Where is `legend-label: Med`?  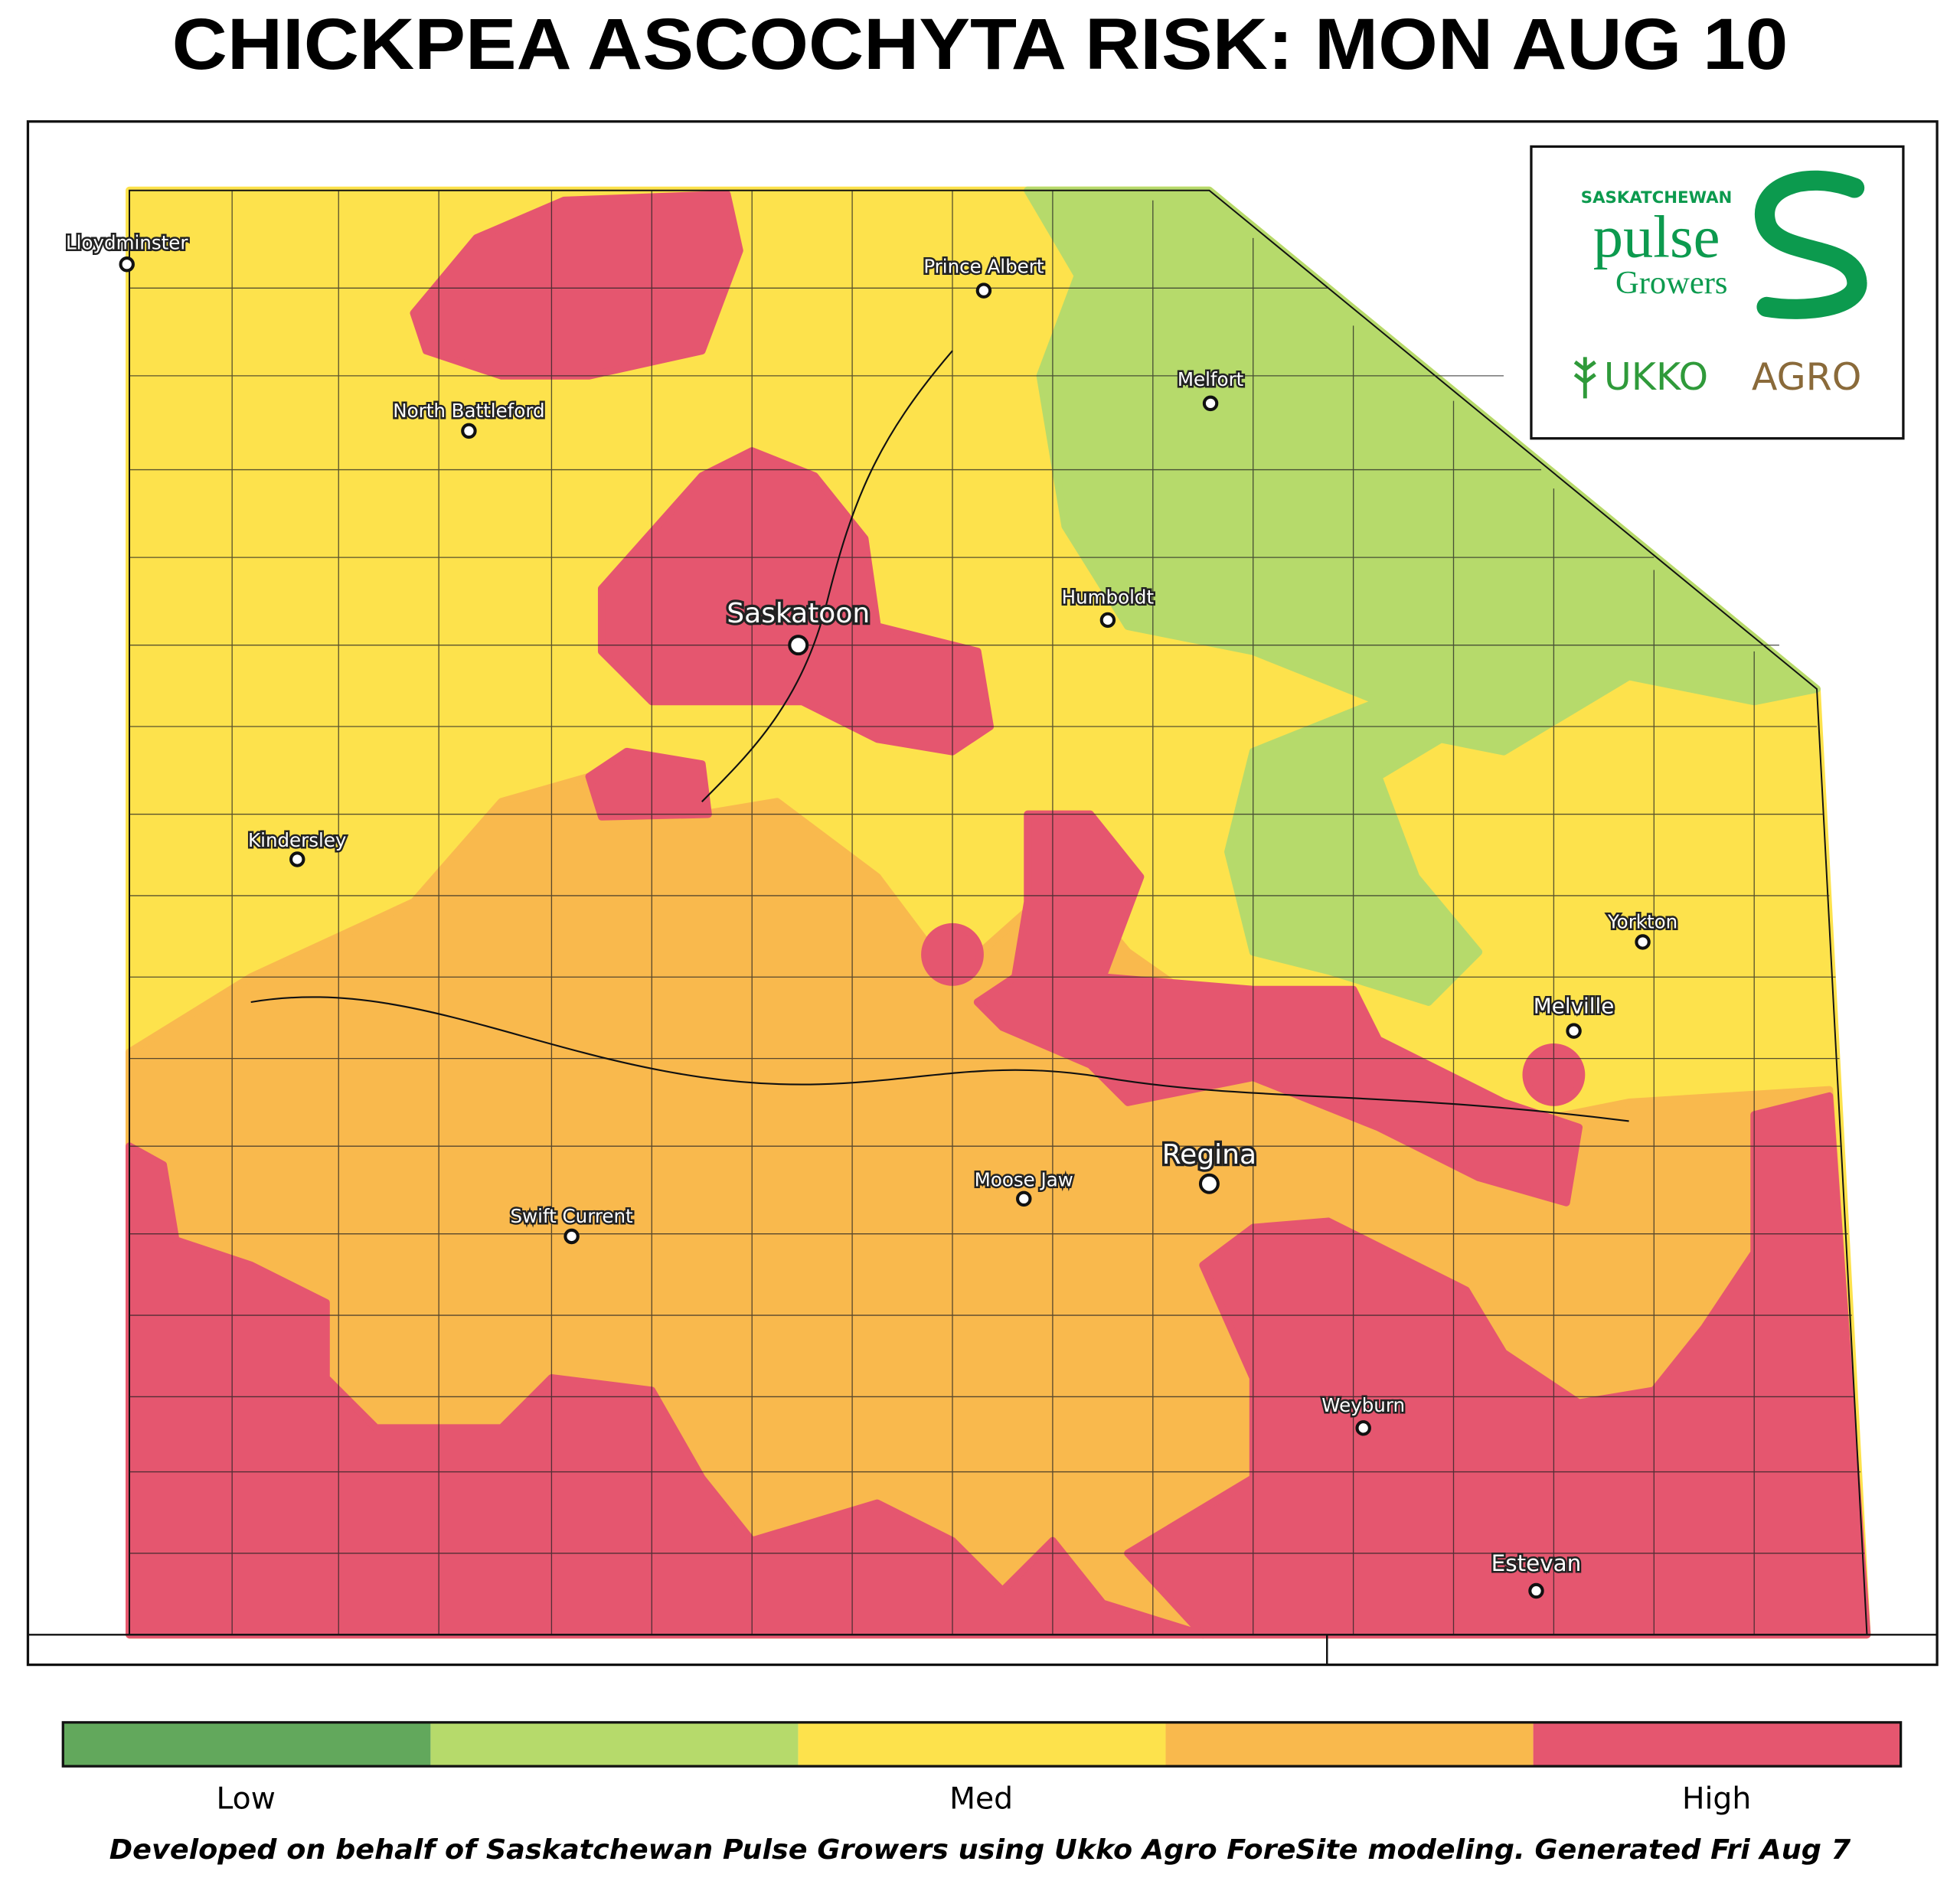 legend-label: Med is located at coordinates (981, 1799).